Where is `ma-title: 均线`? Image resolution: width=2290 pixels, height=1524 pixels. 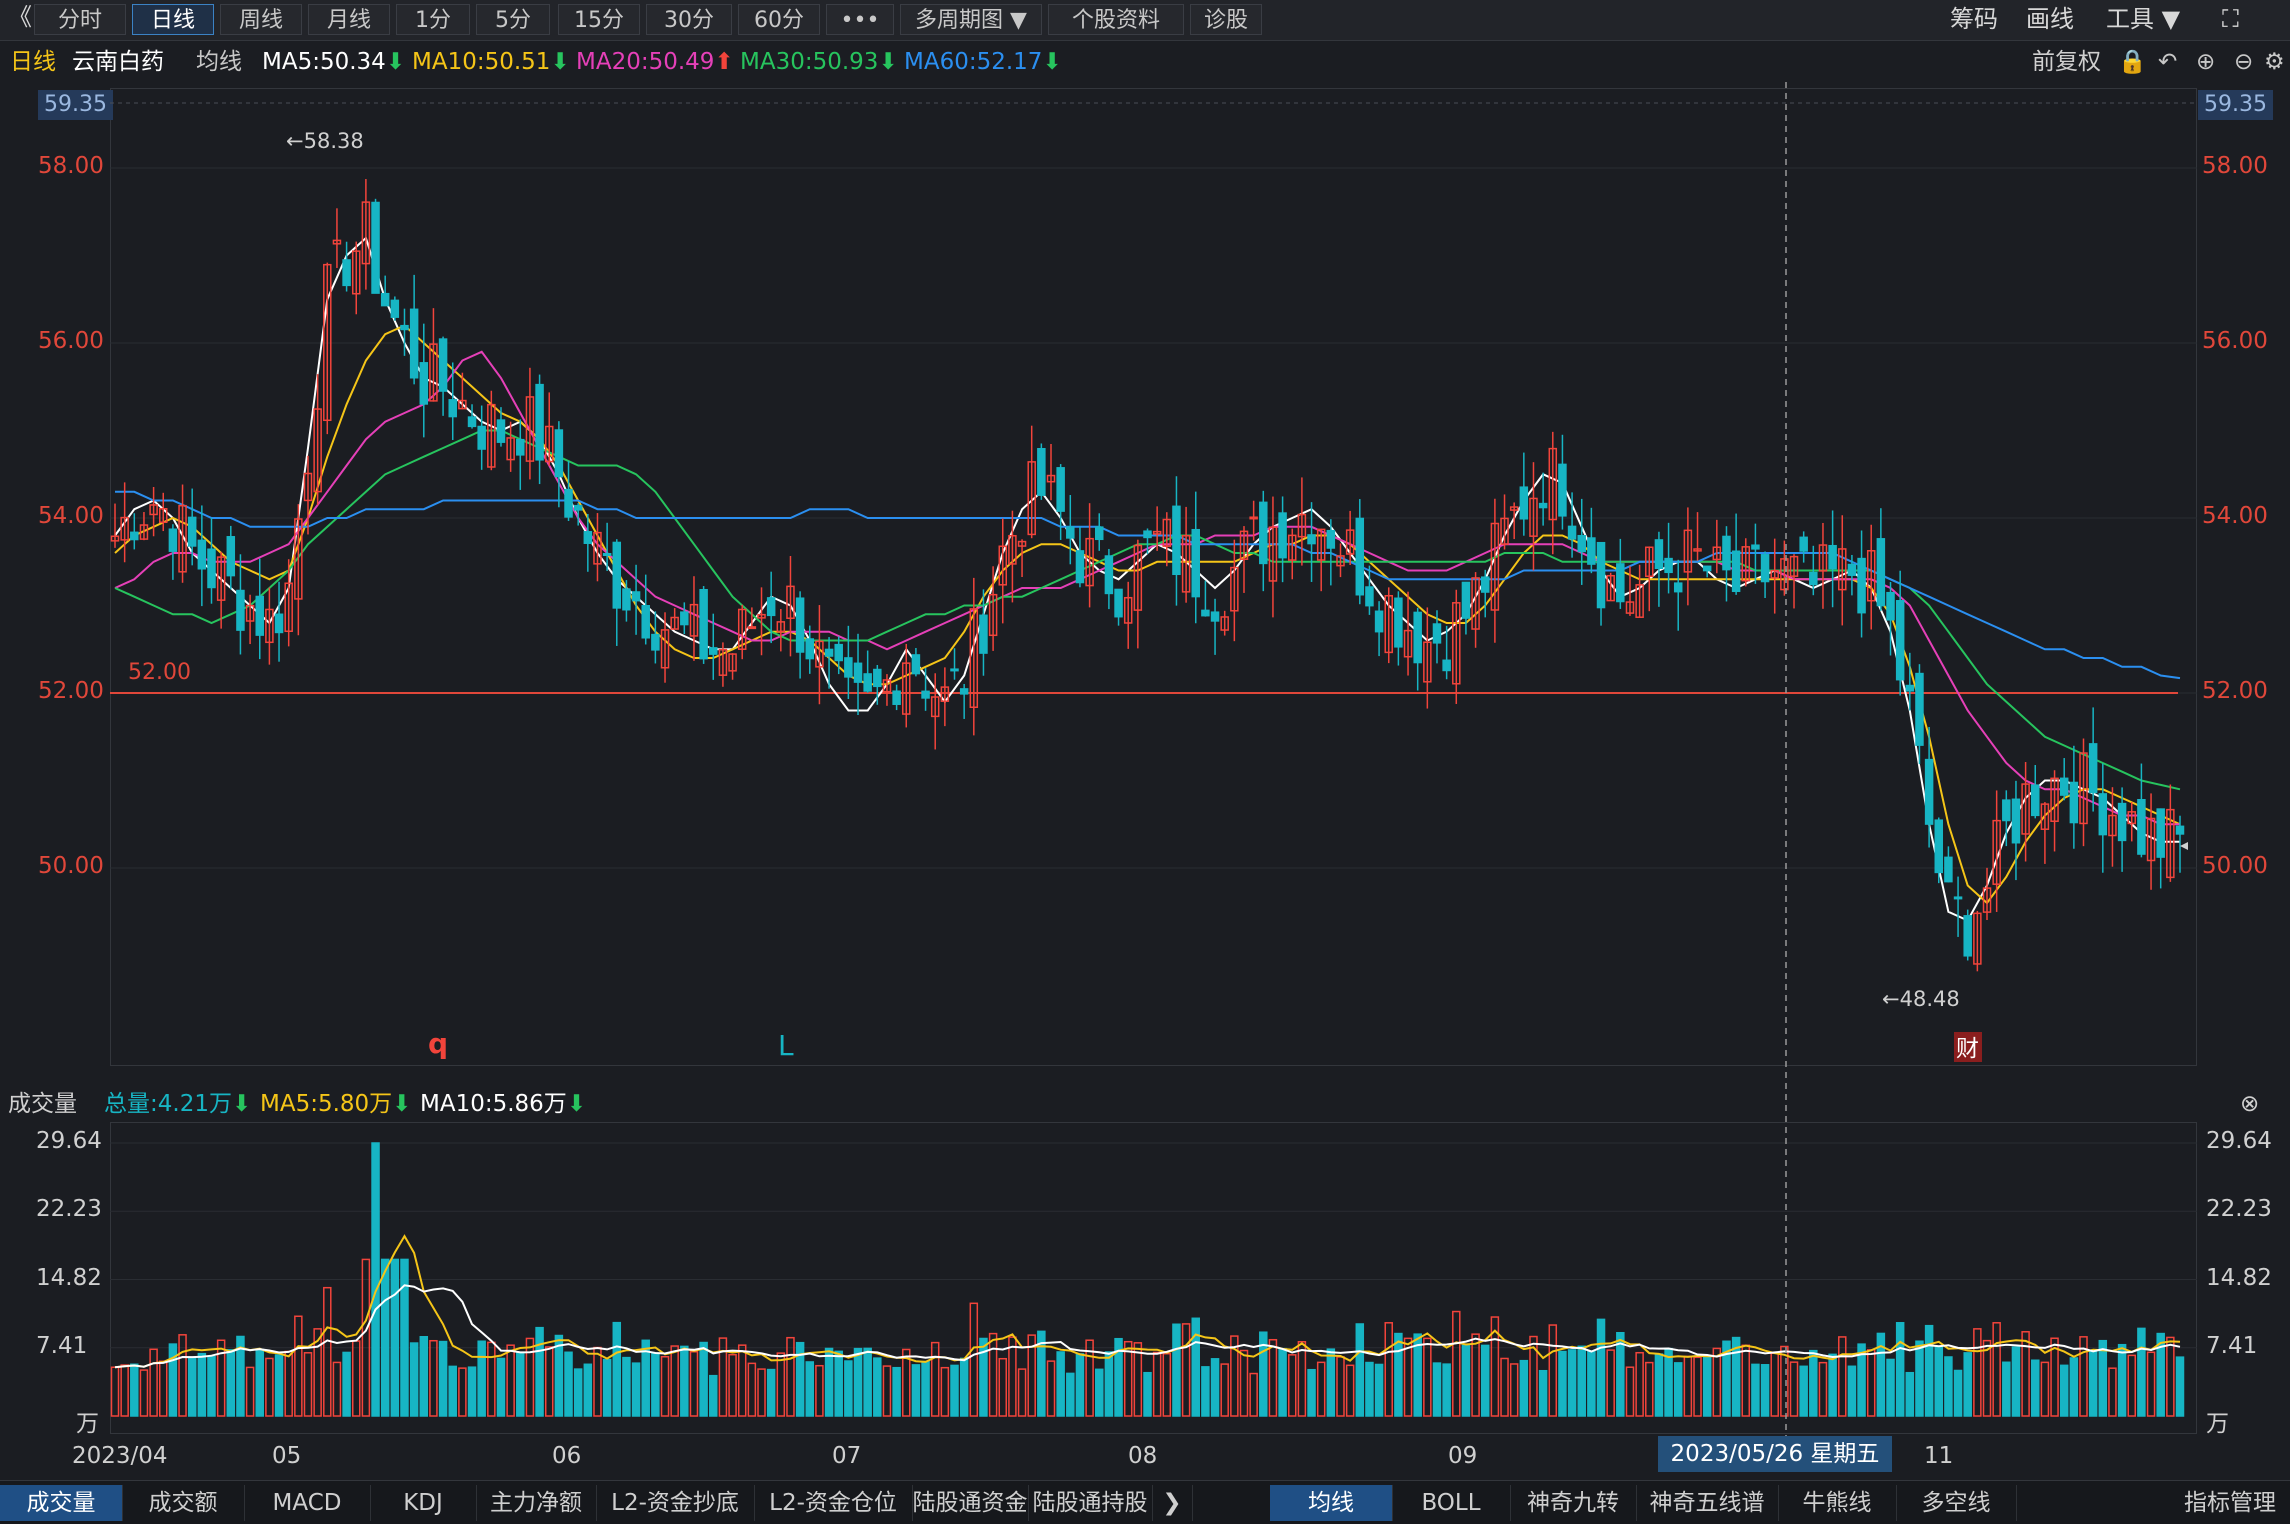
ma-title: 均线 is located at coordinates (219, 62).